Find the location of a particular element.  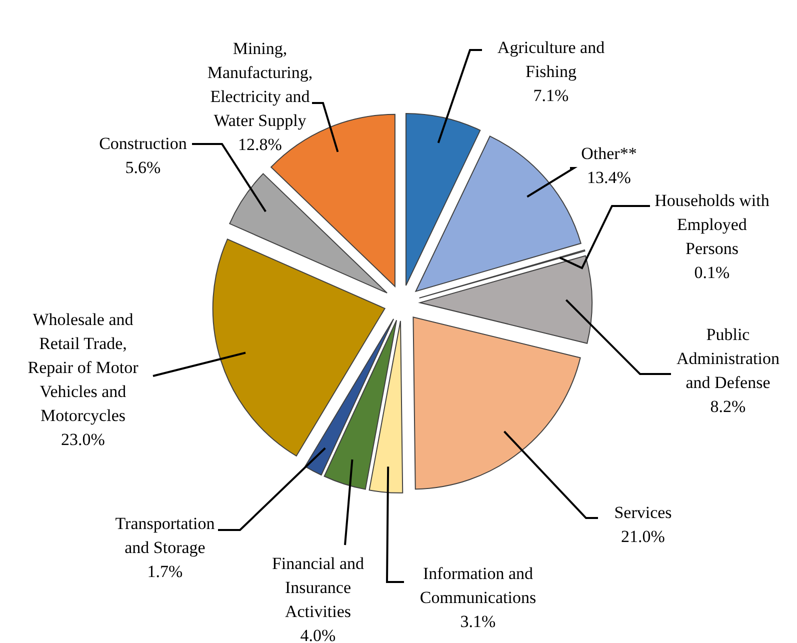

slice-label: Households with Employed Persons is located at coordinates (712, 224).